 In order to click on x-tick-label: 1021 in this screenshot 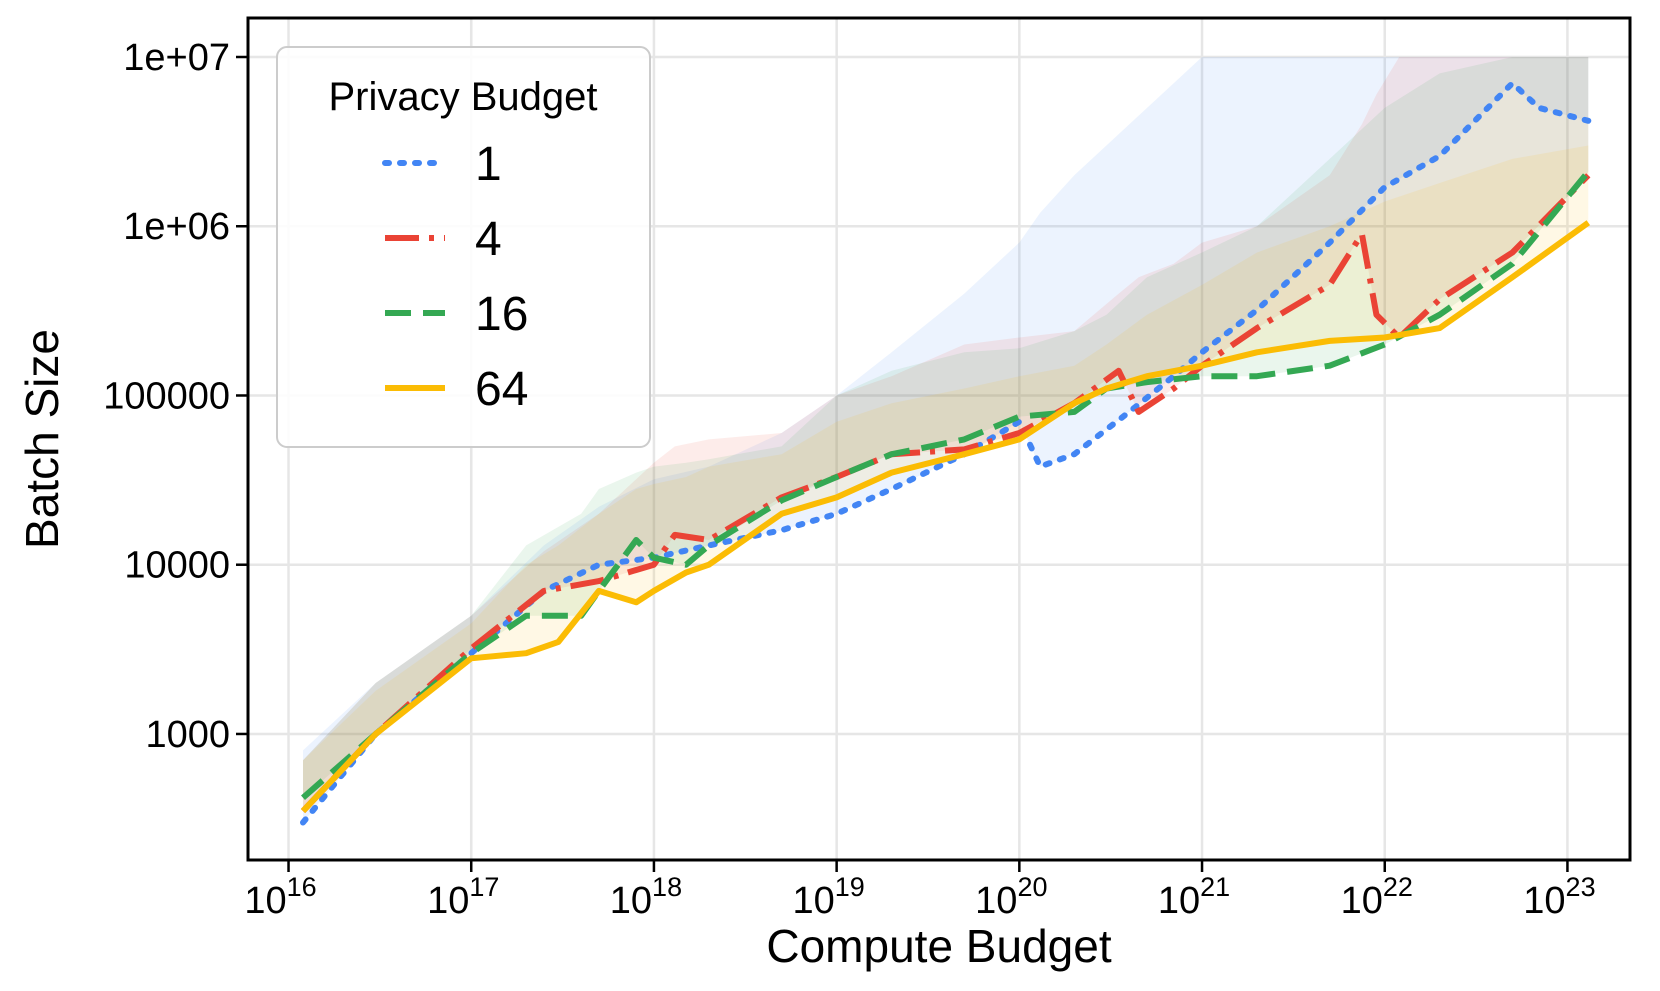, I will do `click(1194, 897)`.